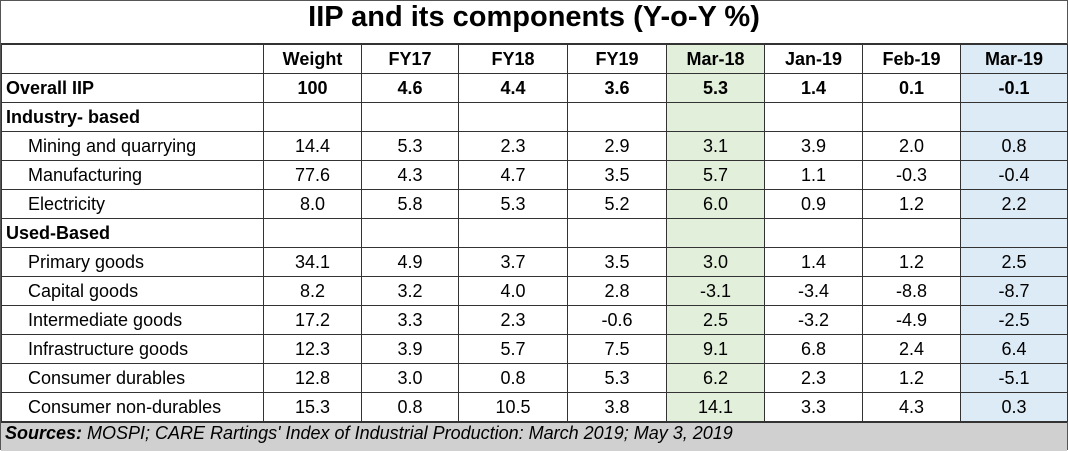 The width and height of the screenshot is (1068, 451). What do you see at coordinates (1014, 349) in the screenshot?
I see `cell-mar-19: 6.4` at bounding box center [1014, 349].